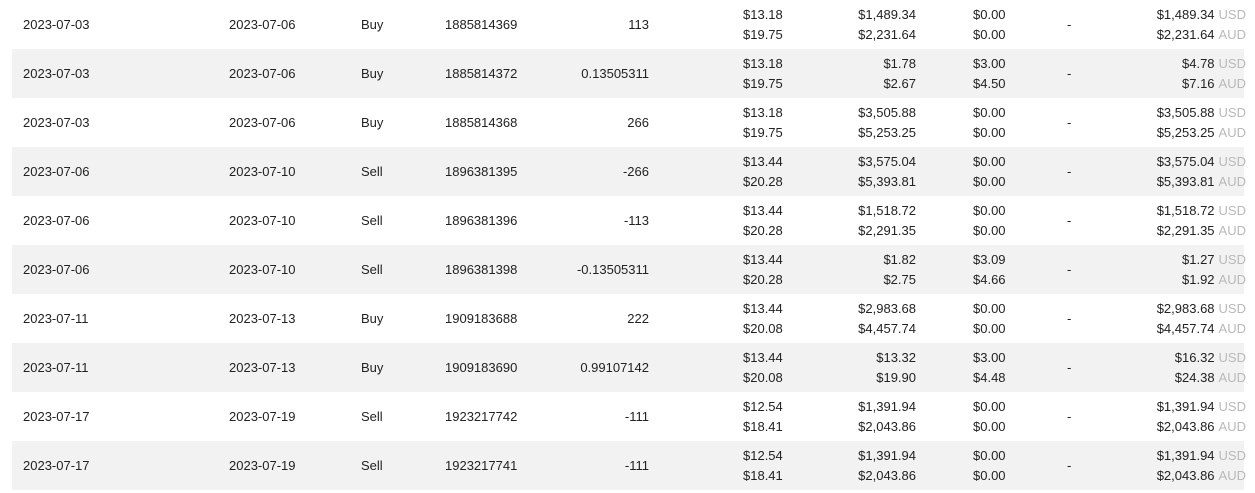 This screenshot has height=493, width=1255. I want to click on price-pair: $13.44 $20.08, so click(773, 368).